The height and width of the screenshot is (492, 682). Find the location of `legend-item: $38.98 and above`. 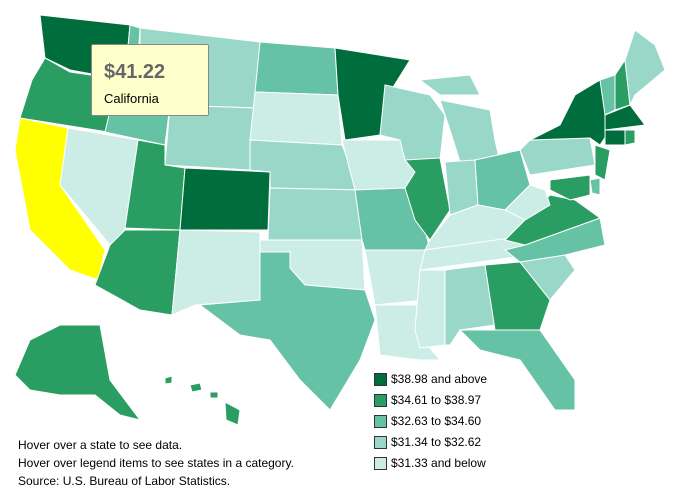

legend-item: $38.98 and above is located at coordinates (430, 379).